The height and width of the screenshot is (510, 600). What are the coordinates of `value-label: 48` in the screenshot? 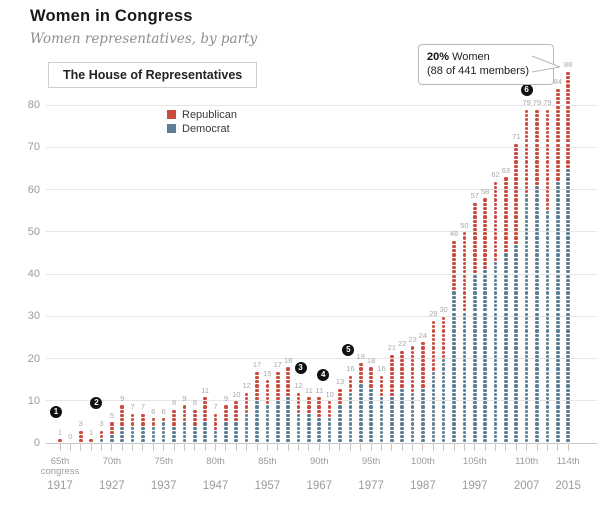 It's located at (454, 234).